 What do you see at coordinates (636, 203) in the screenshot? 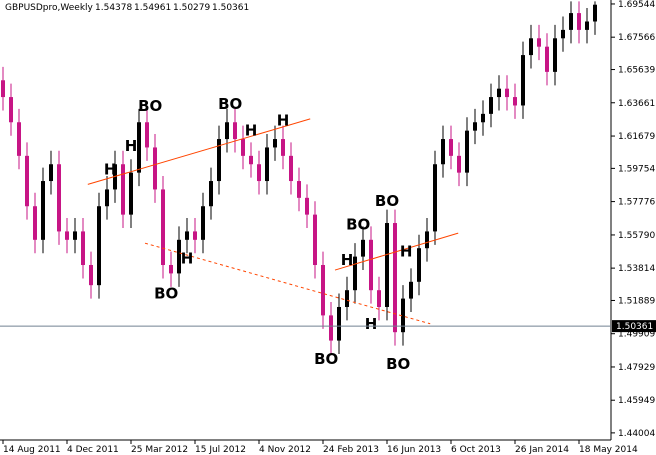
I see `y-tick-label: 1.57776` at bounding box center [636, 203].